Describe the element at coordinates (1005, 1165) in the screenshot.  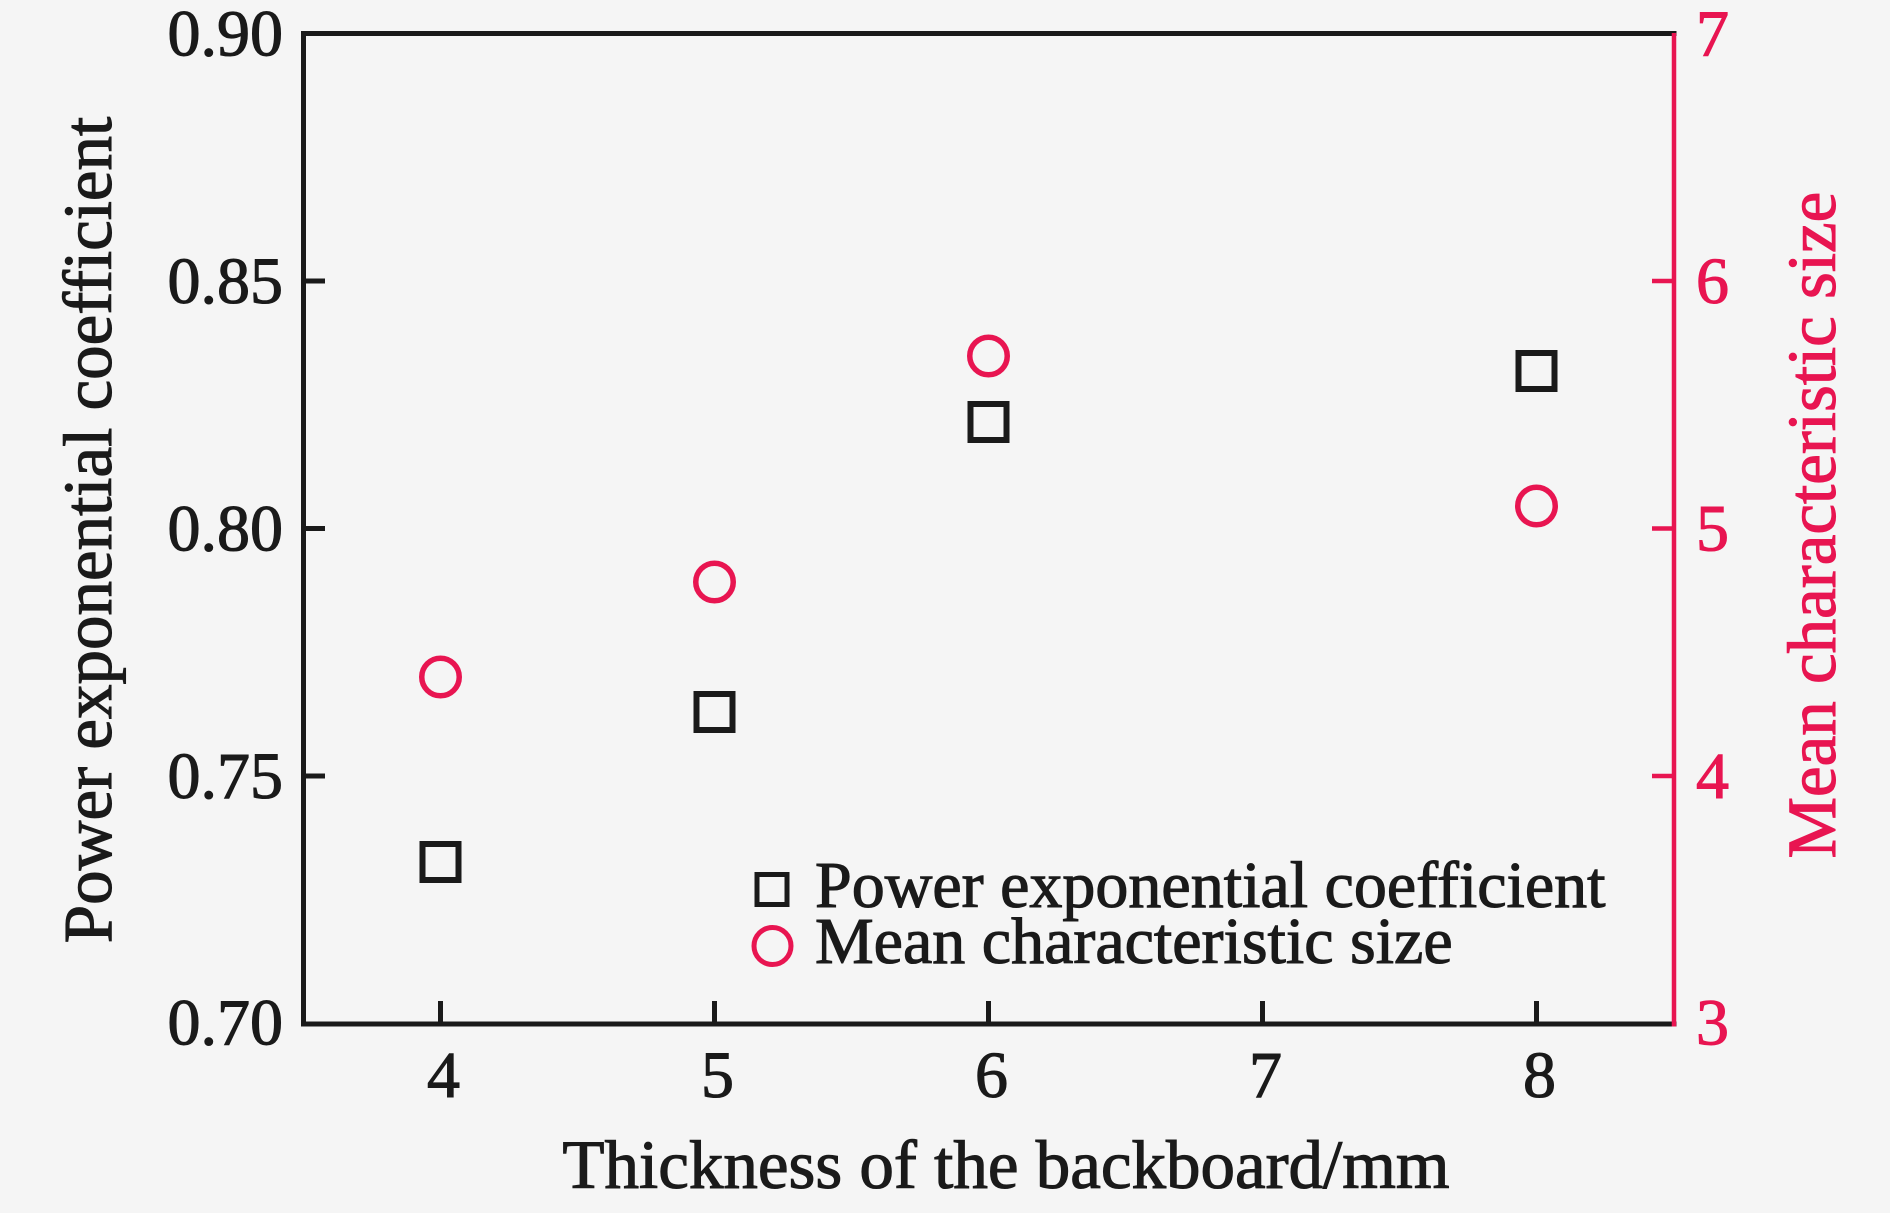
I see `svg-text: Thickness of the backboard/mm` at that location.